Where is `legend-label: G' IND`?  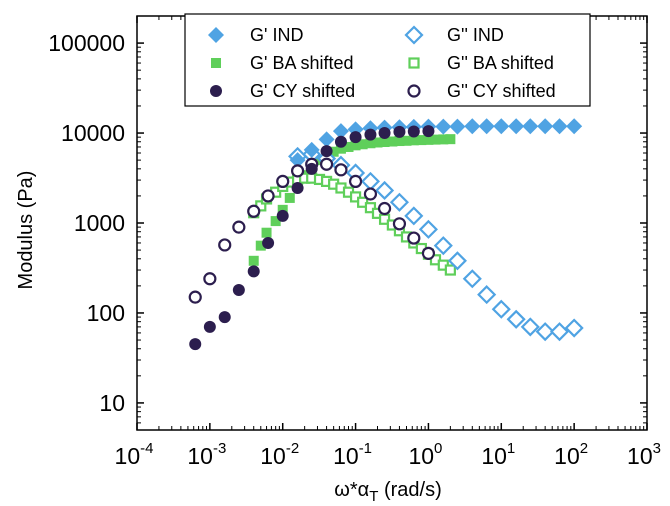
legend-label: G' IND is located at coordinates (276, 35).